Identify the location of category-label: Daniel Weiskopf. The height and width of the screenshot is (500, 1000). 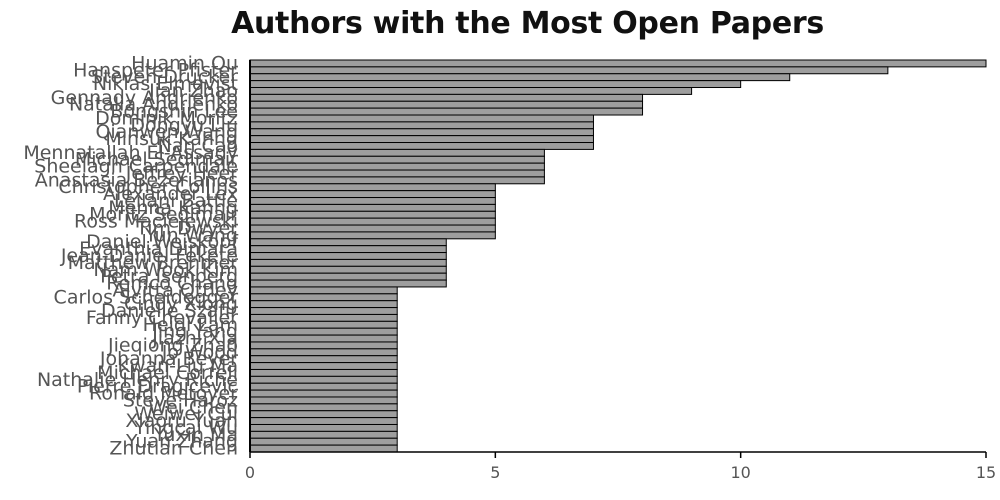
(162, 242).